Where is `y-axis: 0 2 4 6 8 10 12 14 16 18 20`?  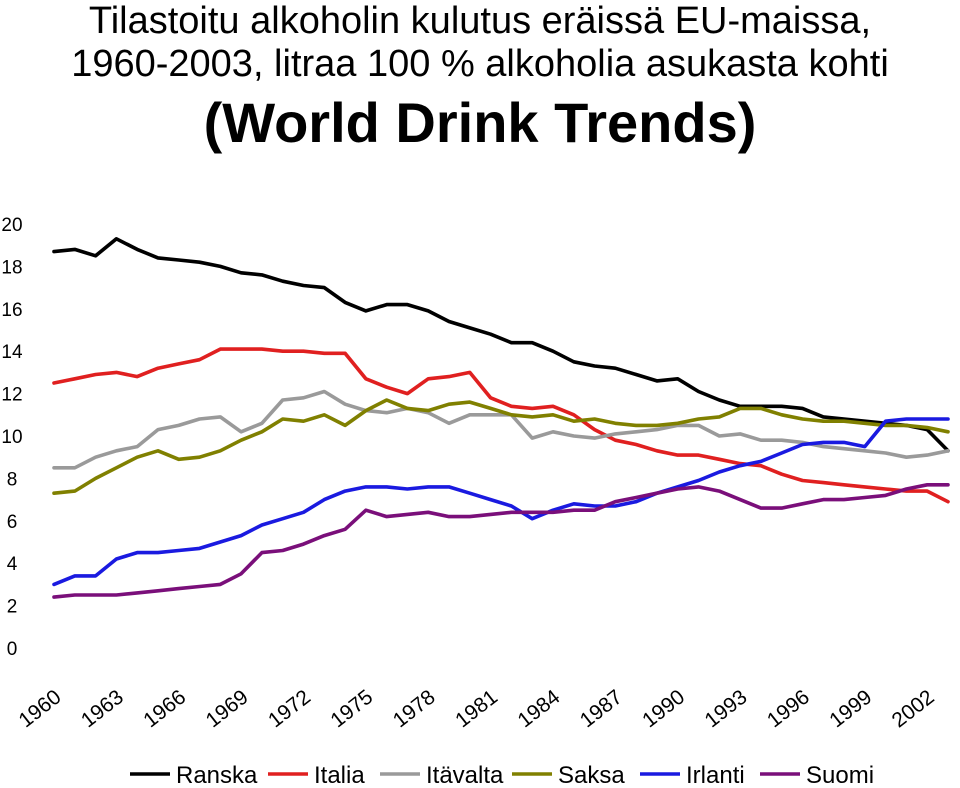 y-axis: 0 2 4 6 8 10 12 14 16 18 20 is located at coordinates (12, 437).